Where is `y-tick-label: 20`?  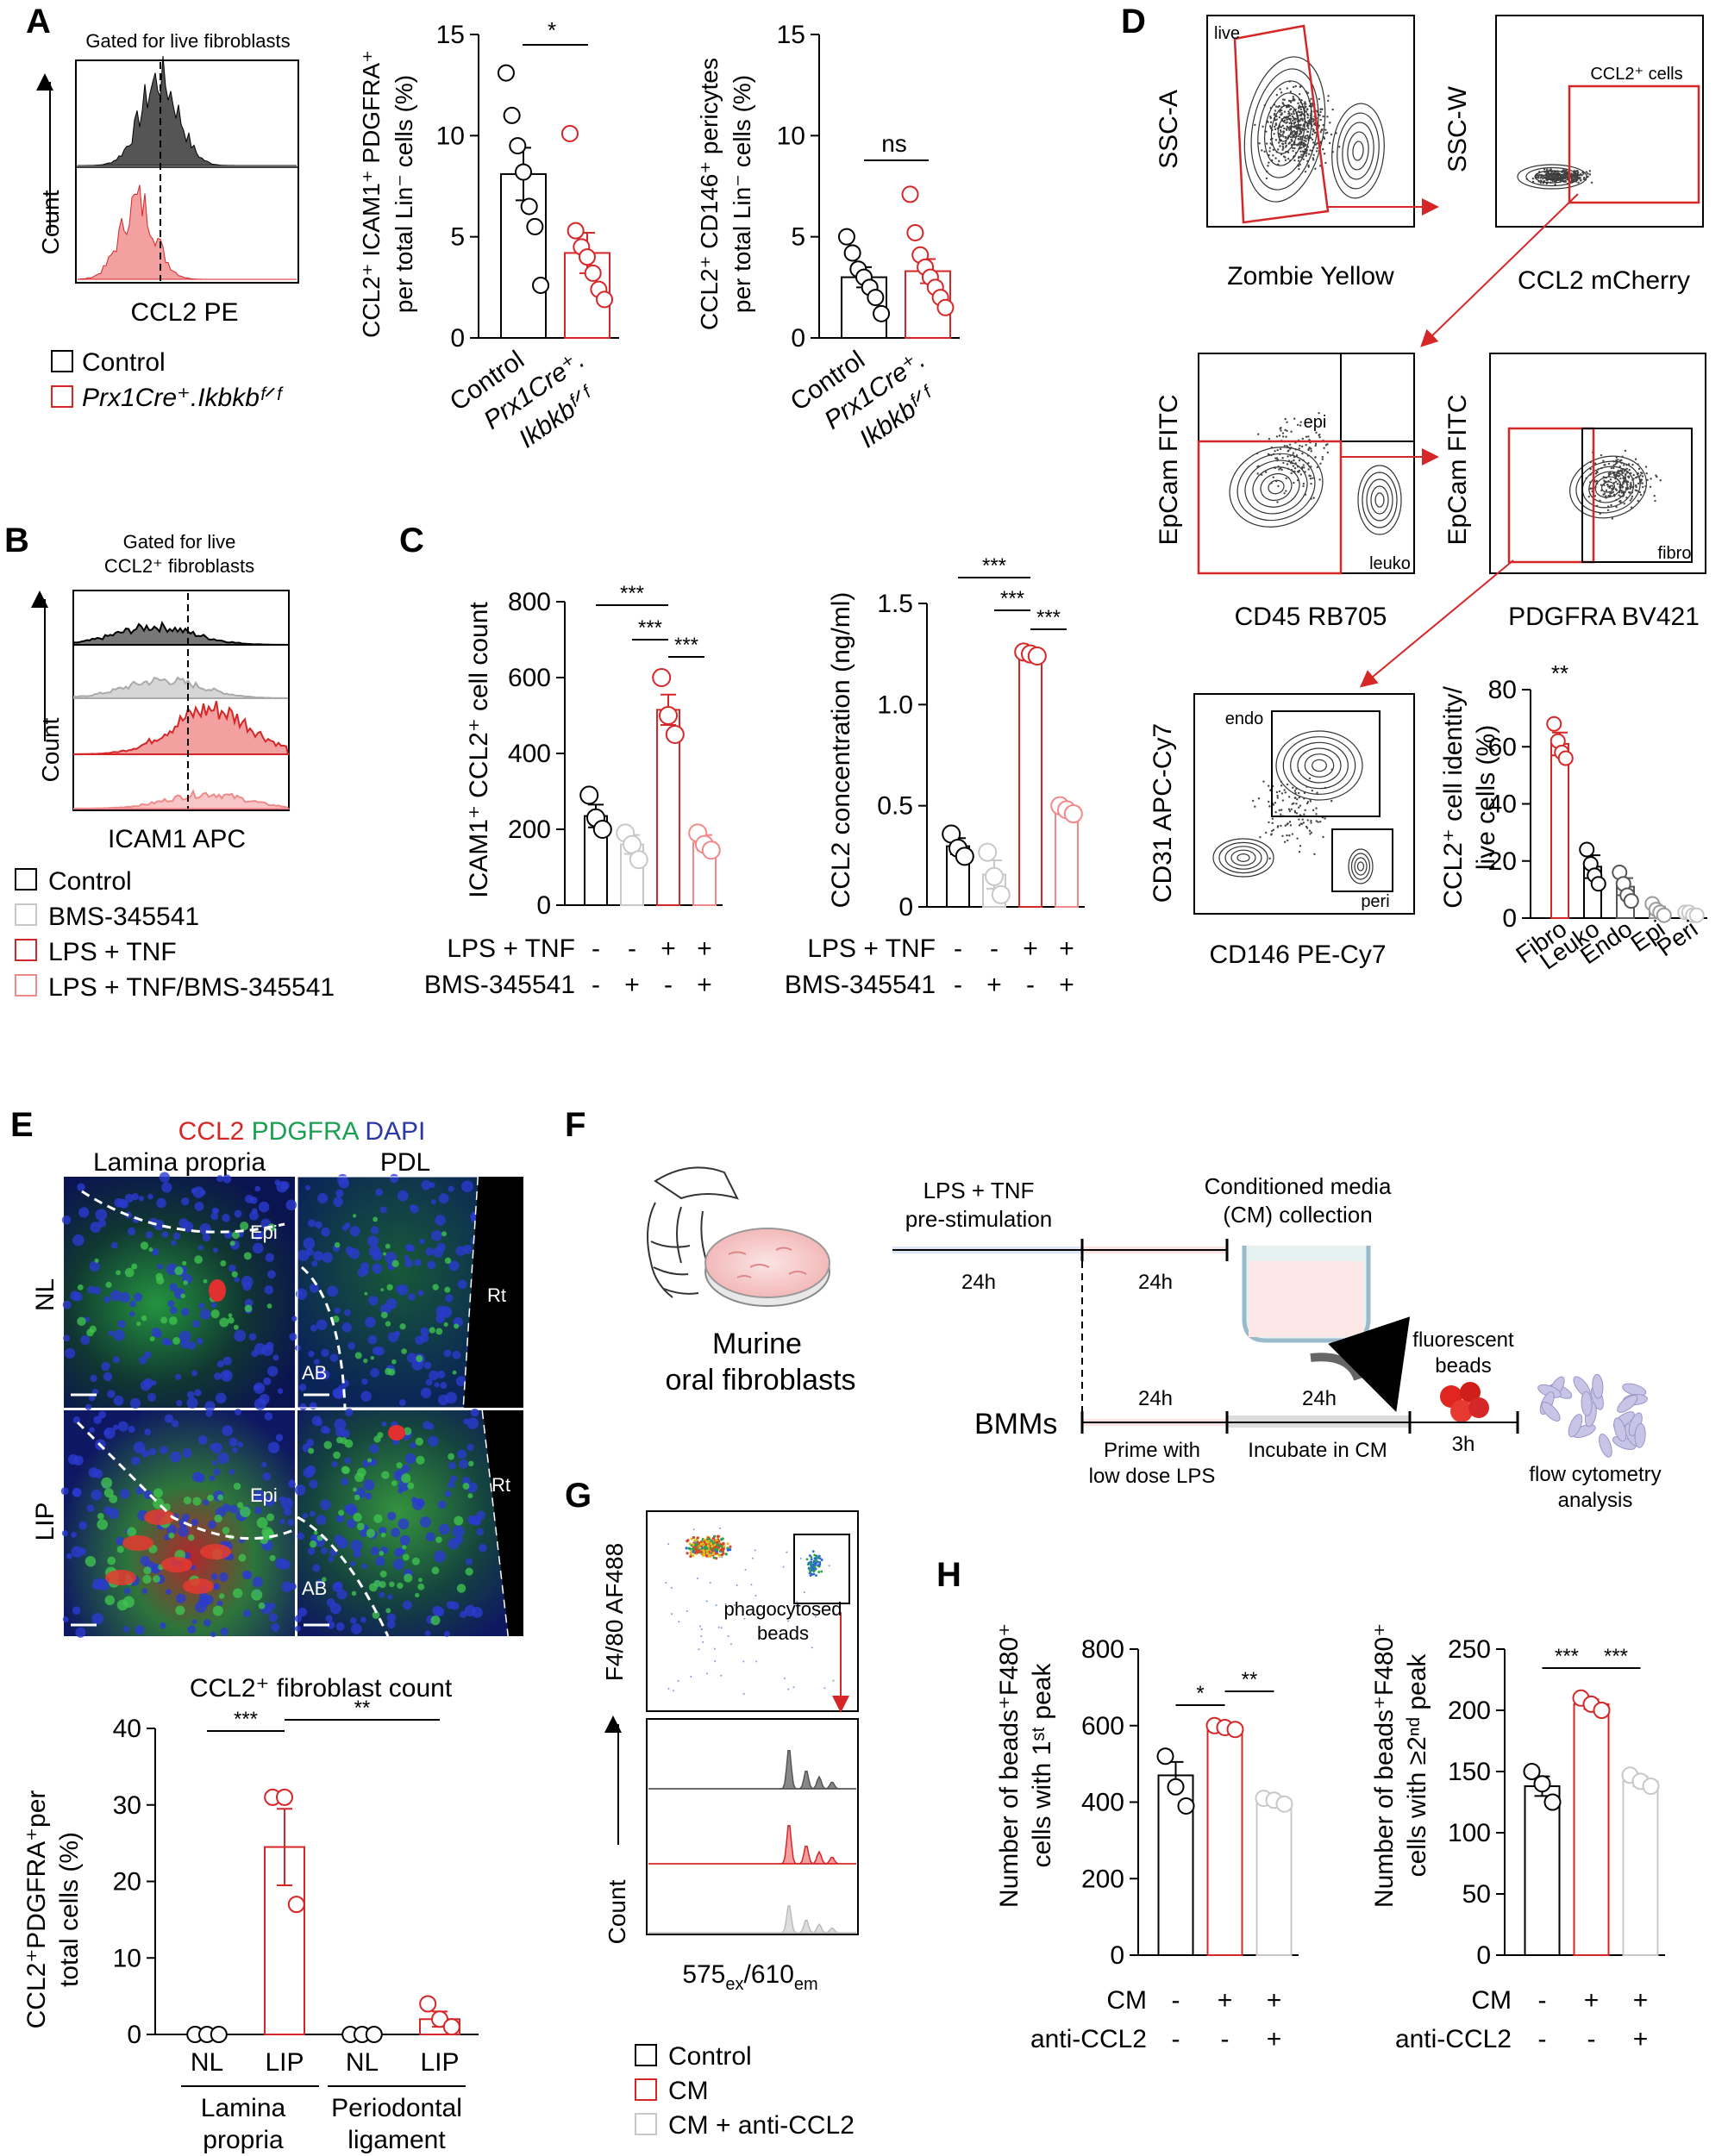 y-tick-label: 20 is located at coordinates (127, 1882).